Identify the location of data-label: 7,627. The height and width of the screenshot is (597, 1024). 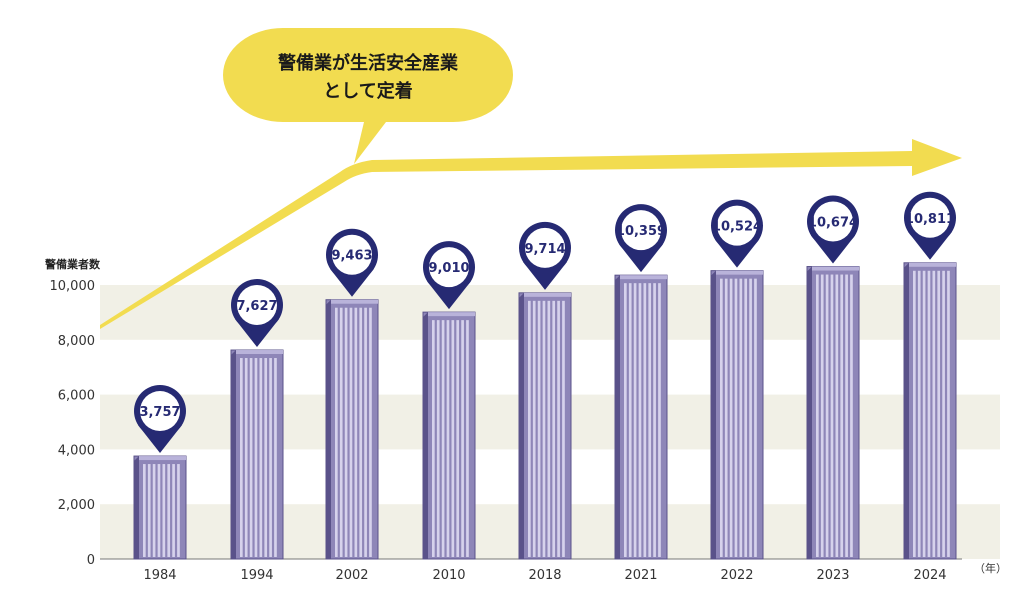
(256, 306).